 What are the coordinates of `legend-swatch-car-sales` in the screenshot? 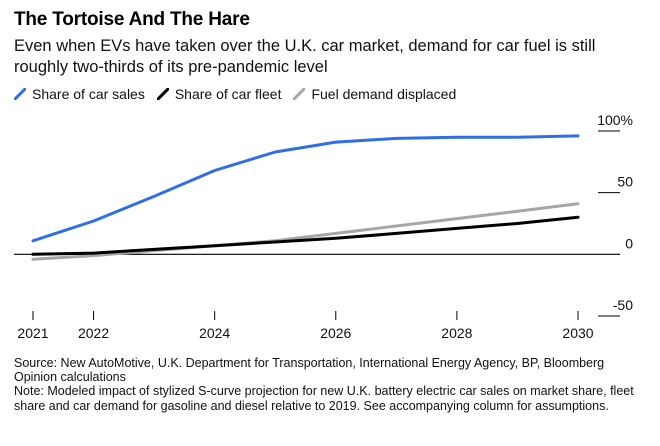 It's located at (20, 94).